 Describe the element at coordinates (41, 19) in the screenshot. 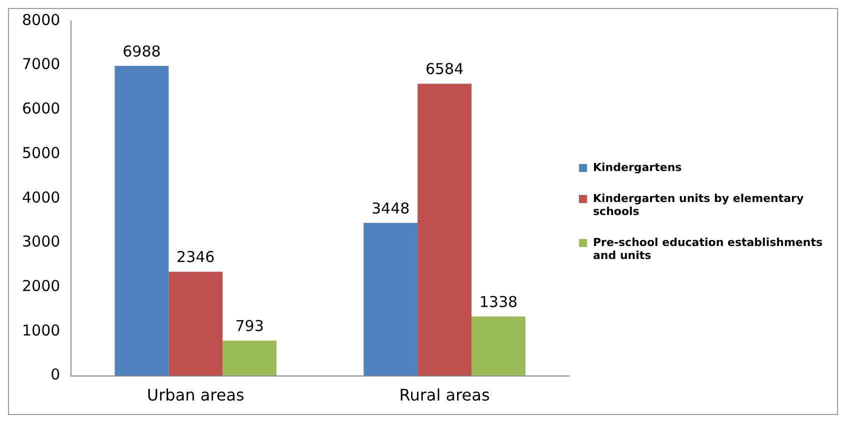

I see `y-tick-label: 8000` at that location.